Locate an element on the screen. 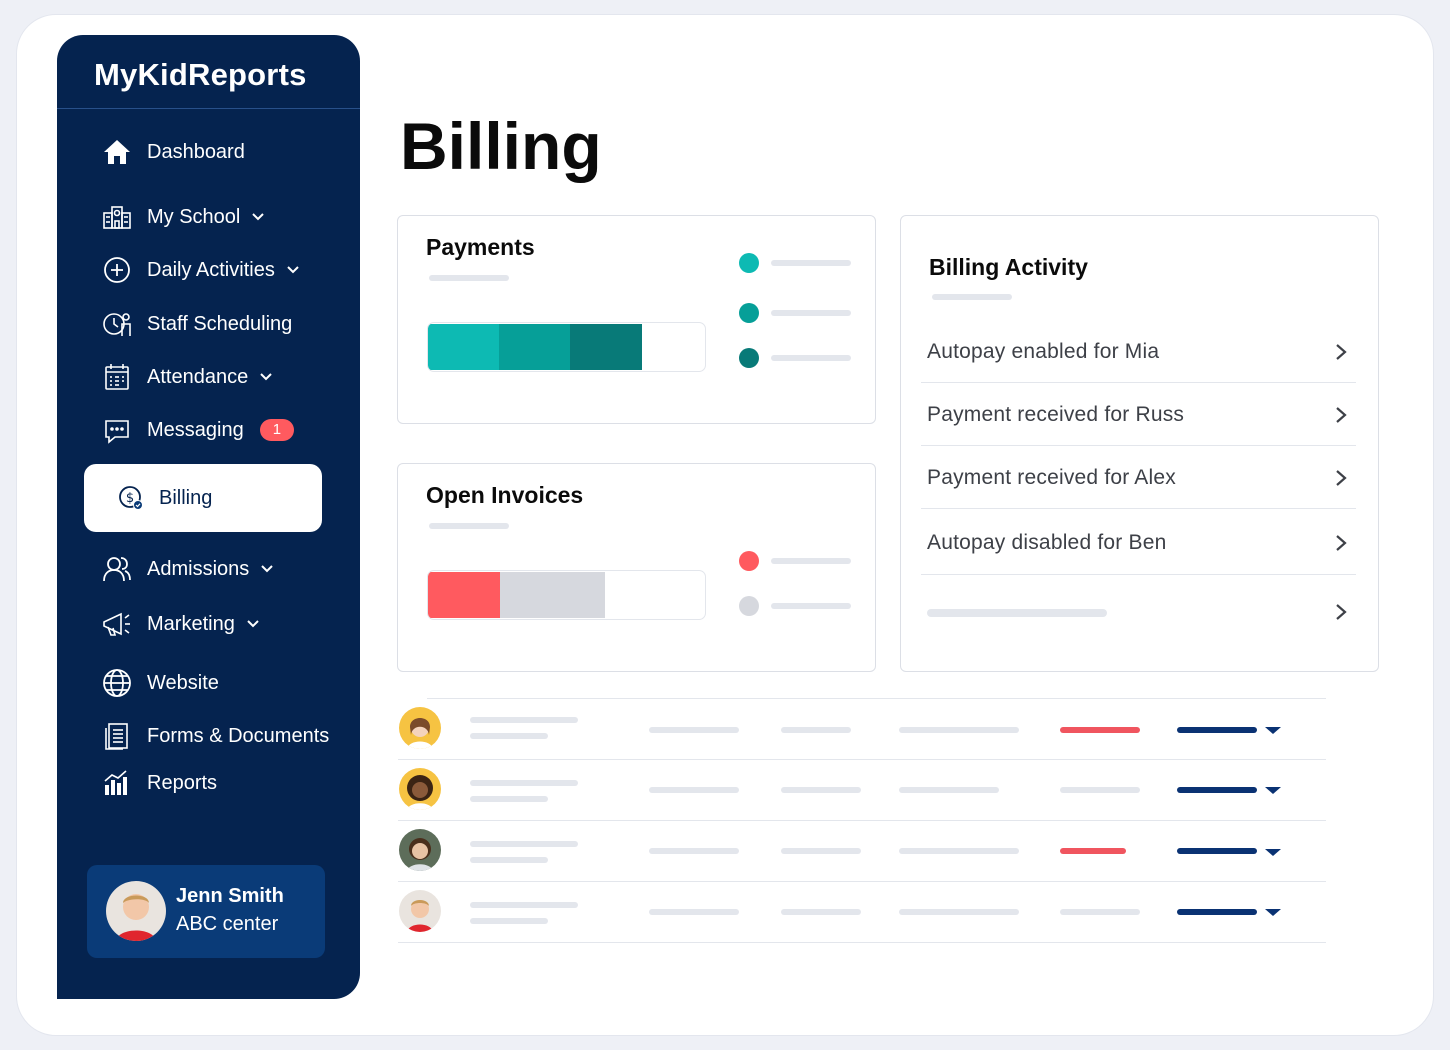  users-icon is located at coordinates (117, 569).